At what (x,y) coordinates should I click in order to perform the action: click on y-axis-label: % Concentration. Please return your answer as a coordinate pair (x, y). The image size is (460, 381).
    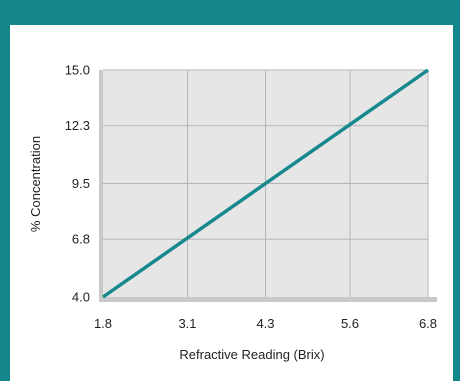
    Looking at the image, I should click on (35, 184).